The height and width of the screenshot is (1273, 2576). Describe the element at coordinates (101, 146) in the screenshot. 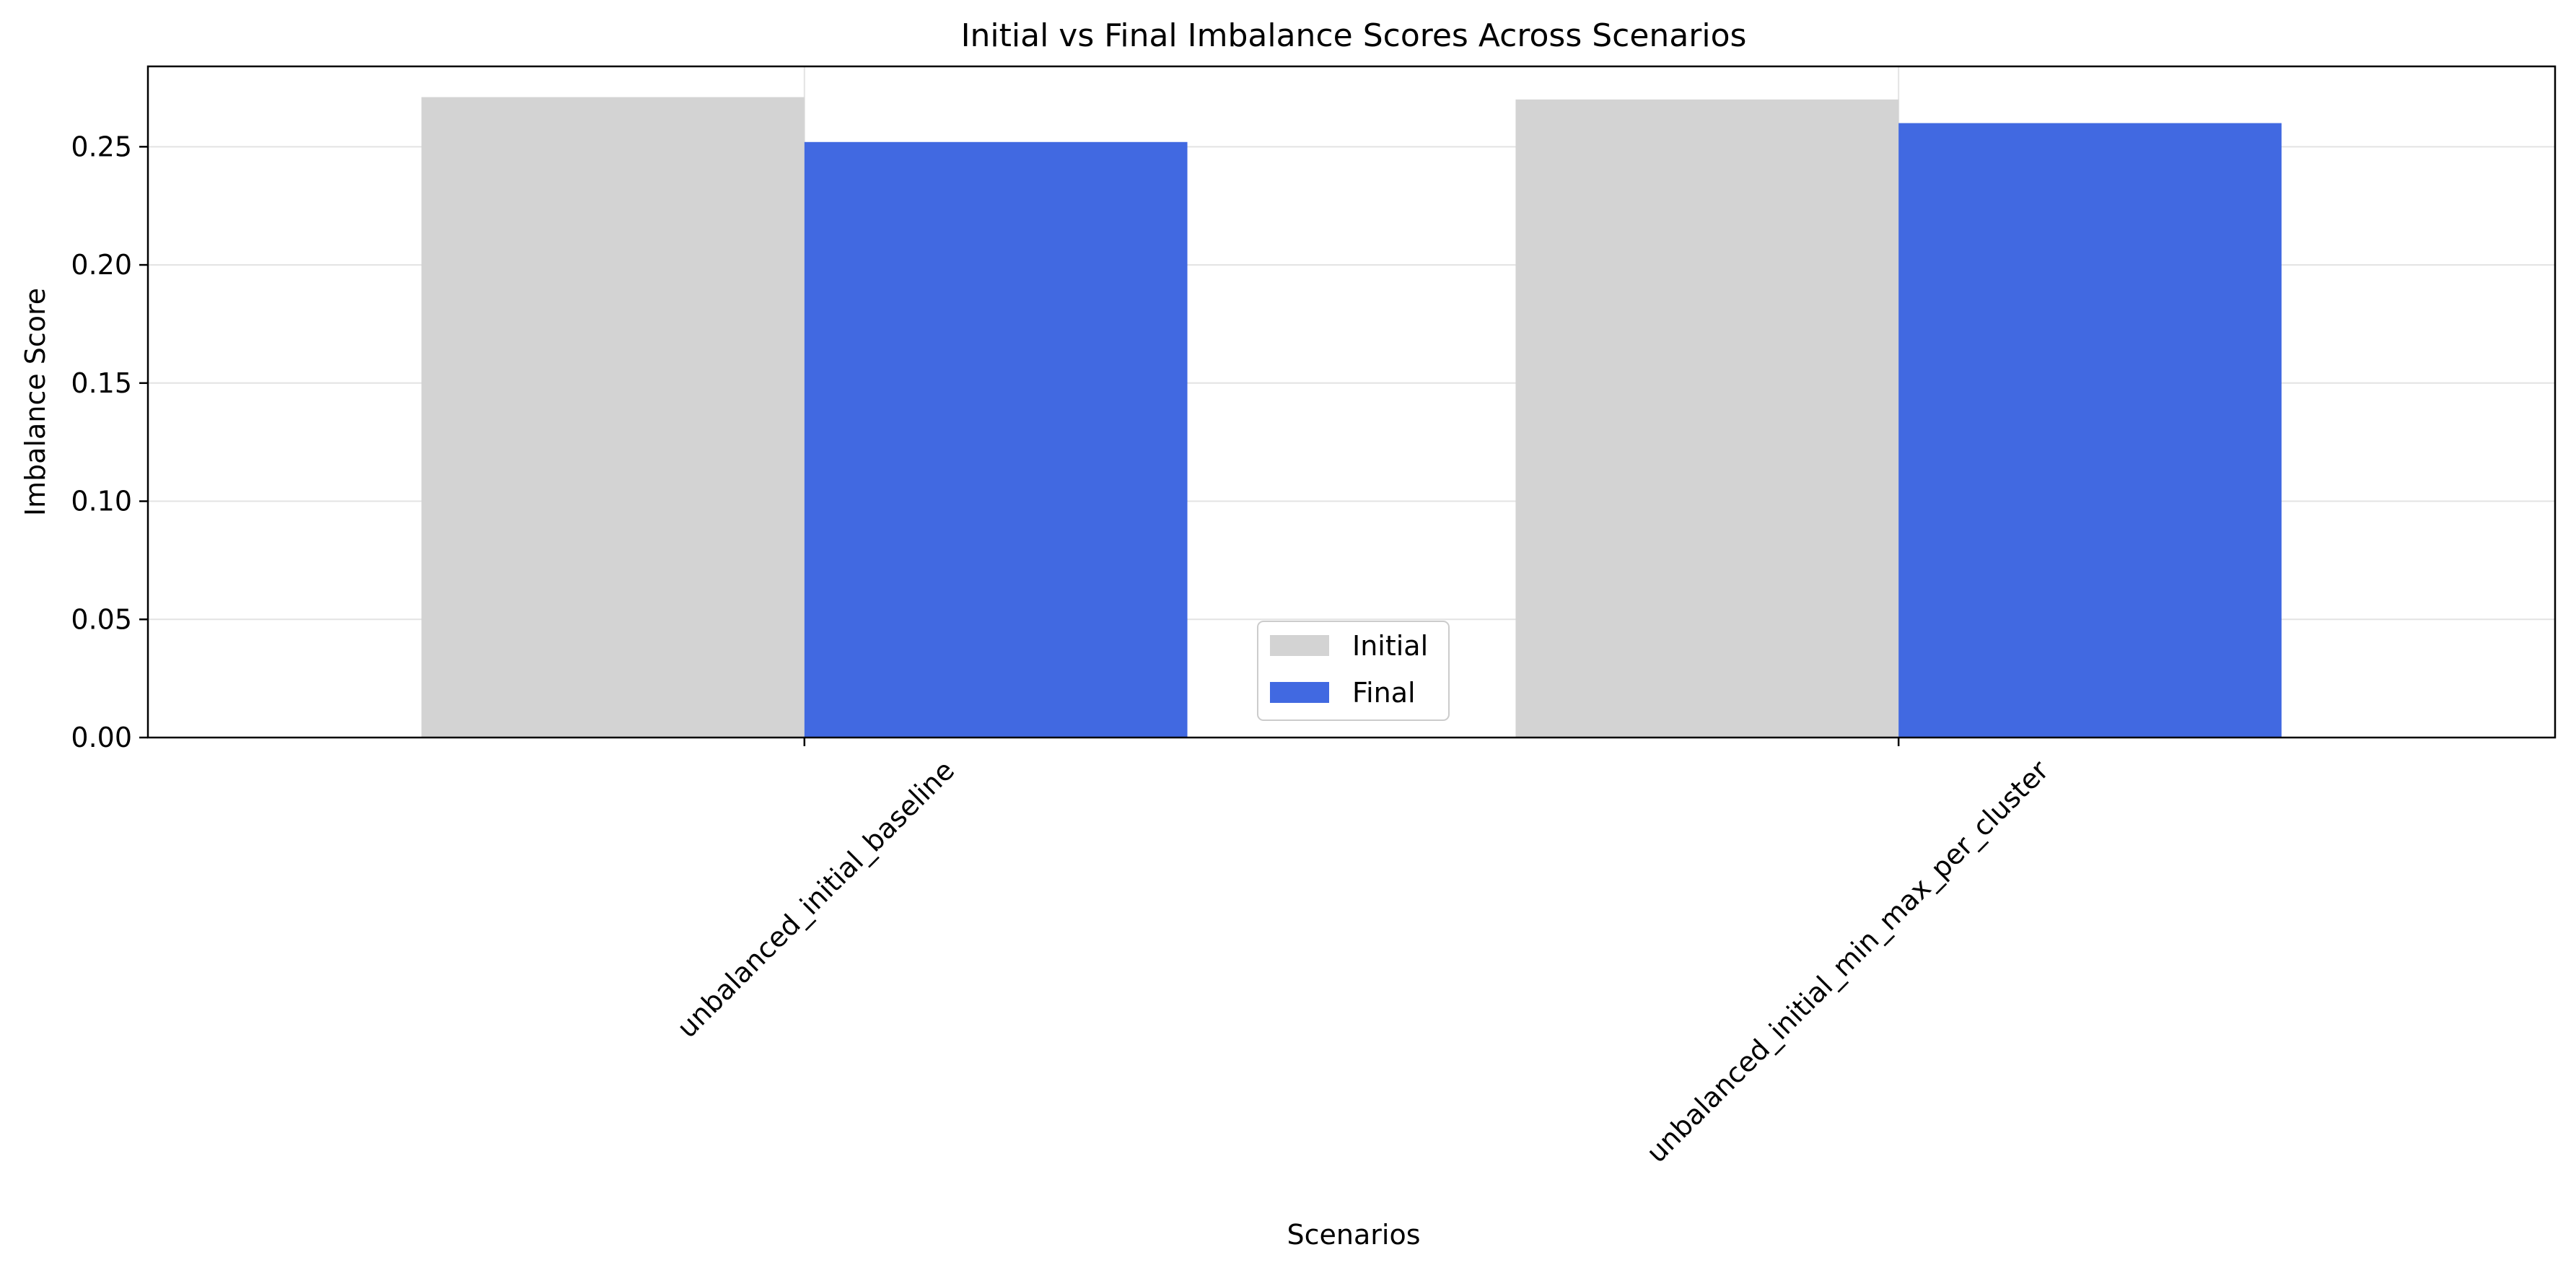

I see `y-tick-label-5: 0.25` at that location.